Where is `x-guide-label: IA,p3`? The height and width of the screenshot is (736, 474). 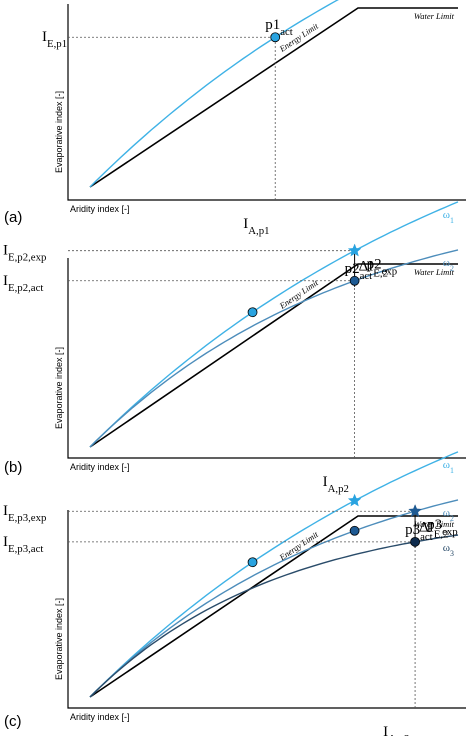 x-guide-label: IA,p3 is located at coordinates (396, 730).